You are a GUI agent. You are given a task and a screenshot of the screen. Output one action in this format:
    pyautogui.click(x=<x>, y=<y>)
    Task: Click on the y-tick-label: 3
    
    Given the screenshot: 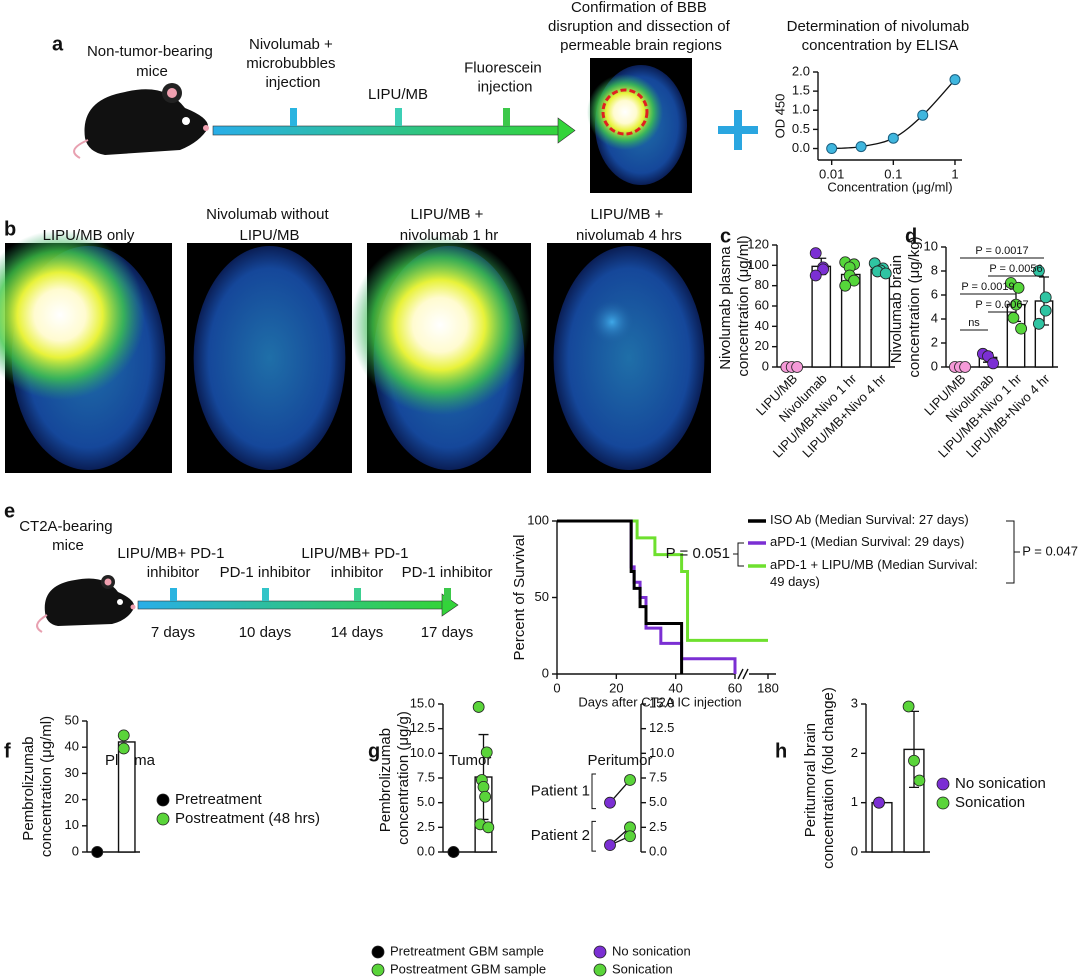 What is the action you would take?
    pyautogui.click(x=854, y=702)
    